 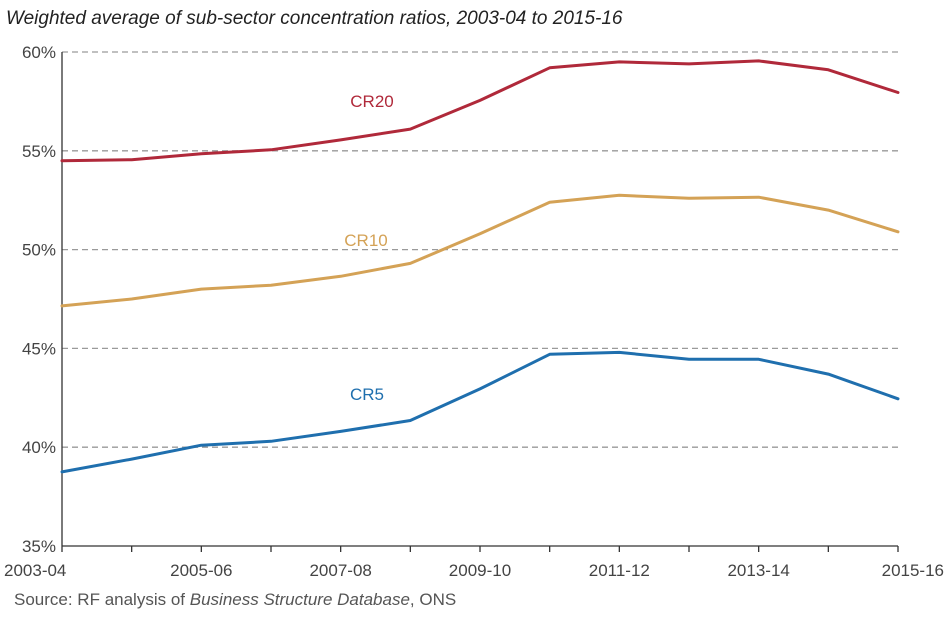 What do you see at coordinates (39, 348) in the screenshot?
I see `y-tick-label: 45%` at bounding box center [39, 348].